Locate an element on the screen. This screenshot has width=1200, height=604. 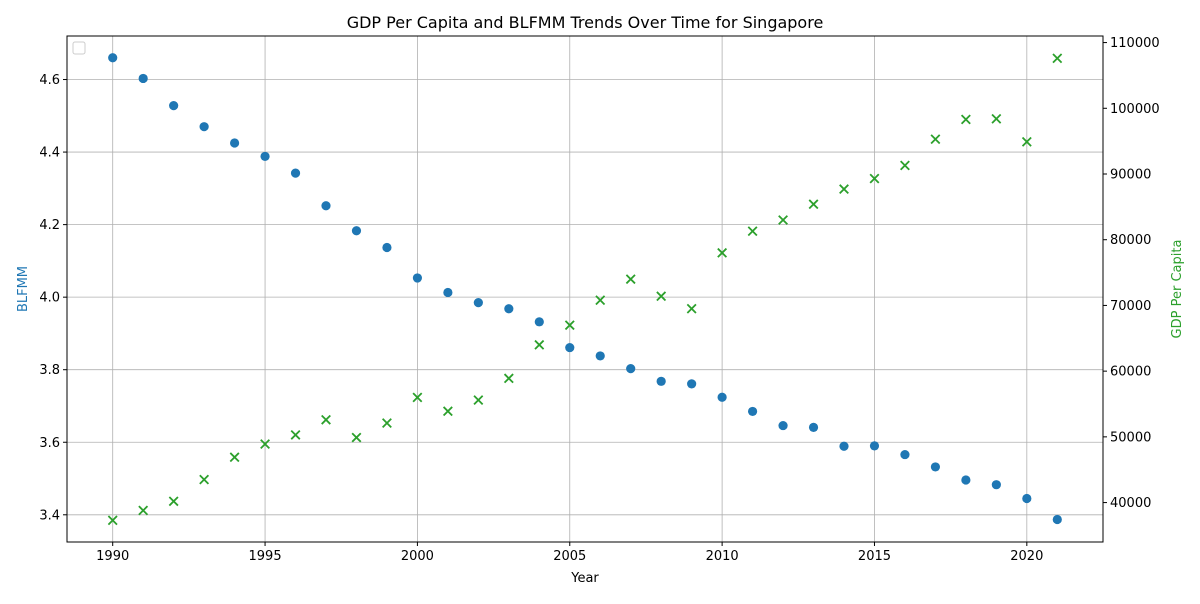
x-tick-label: 2000 is located at coordinates (417, 556).